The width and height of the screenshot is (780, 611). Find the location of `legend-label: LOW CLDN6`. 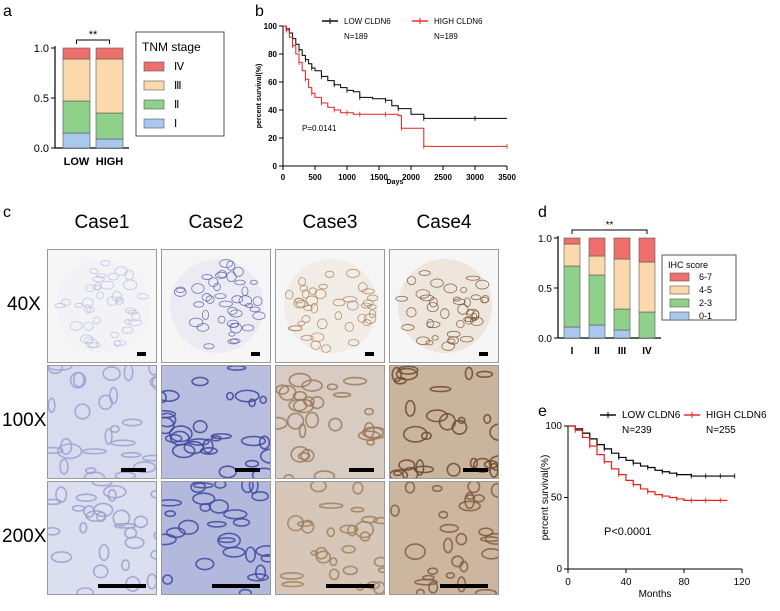

legend-label: LOW CLDN6 is located at coordinates (367, 21).